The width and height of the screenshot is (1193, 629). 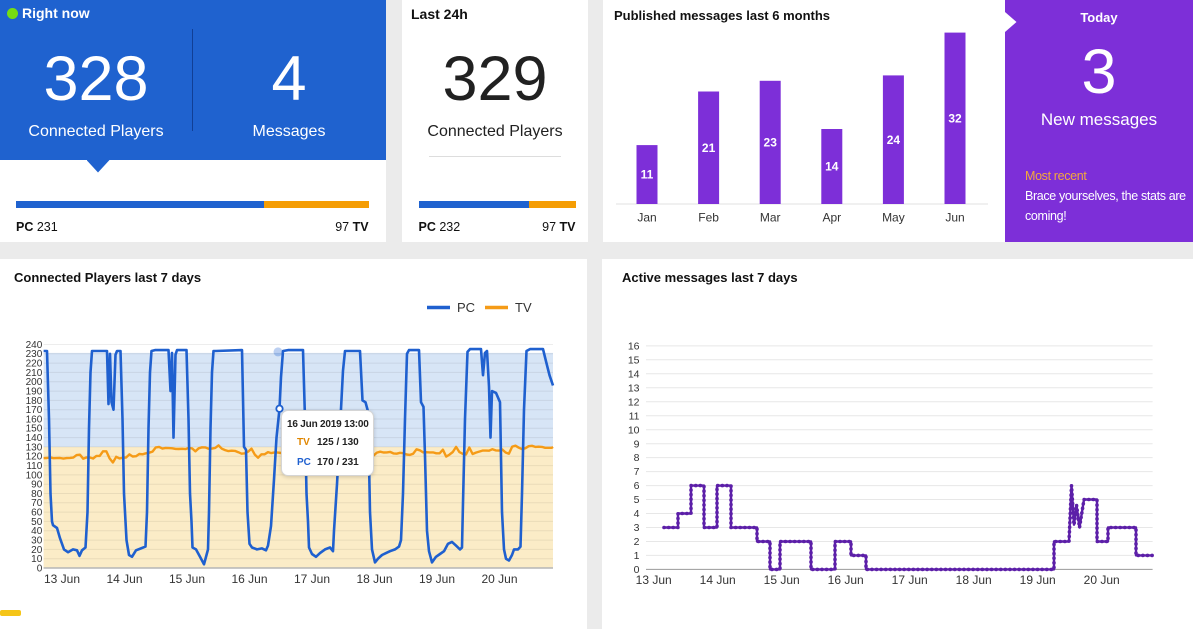 What do you see at coordinates (637, 500) in the screenshot?
I see `svg-text: 5` at bounding box center [637, 500].